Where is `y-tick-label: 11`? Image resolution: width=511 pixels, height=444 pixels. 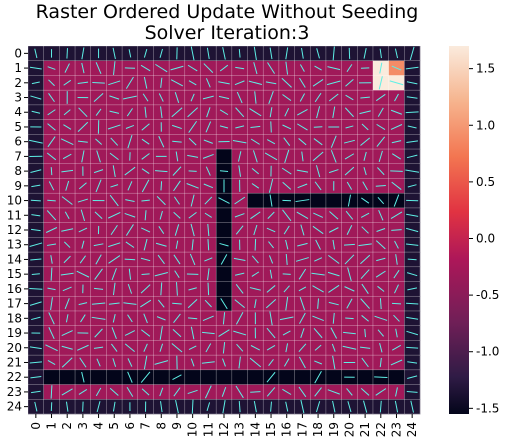 y-tick-label: 11 is located at coordinates (14, 215).